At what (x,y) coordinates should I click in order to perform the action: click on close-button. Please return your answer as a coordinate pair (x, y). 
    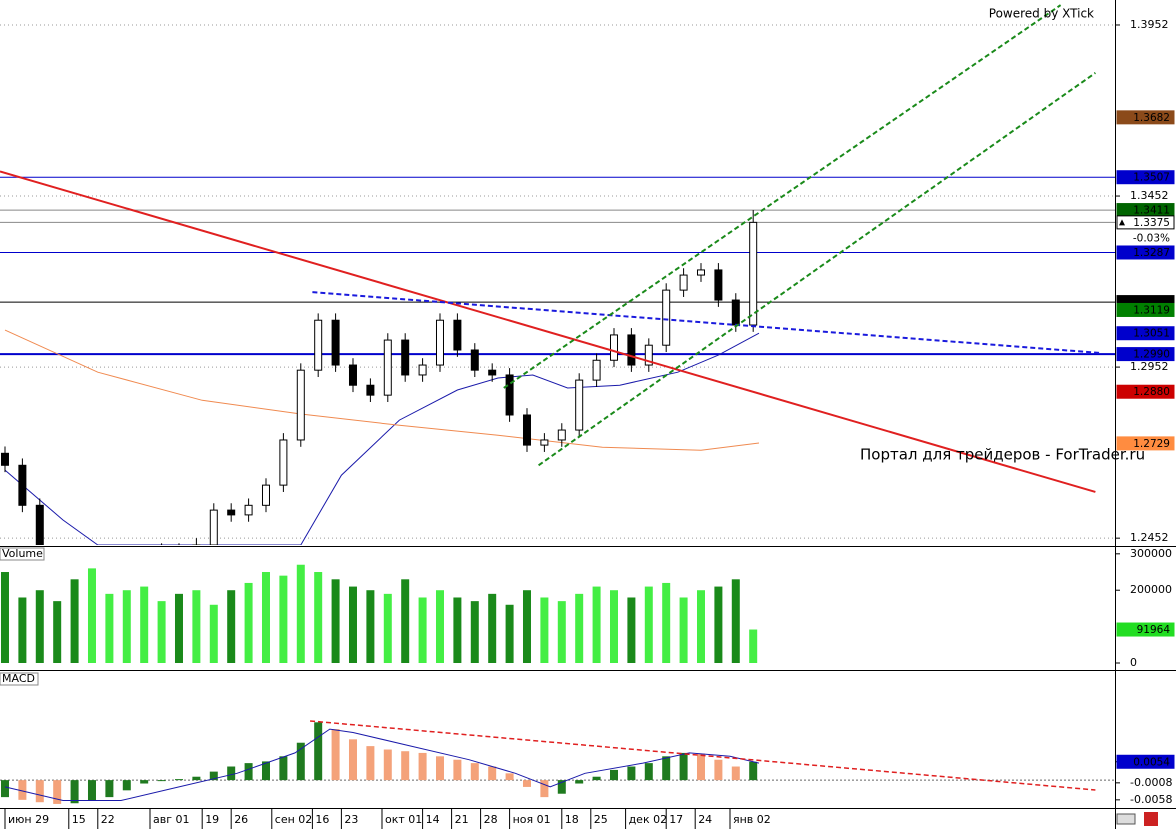
    Looking at the image, I should click on (1151, 819).